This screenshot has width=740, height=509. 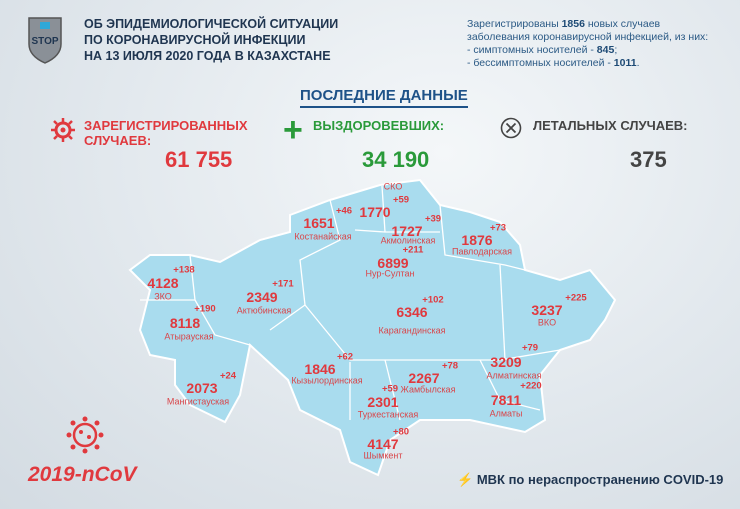 What do you see at coordinates (393, 186) in the screenshot?
I see `region-name: СКО` at bounding box center [393, 186].